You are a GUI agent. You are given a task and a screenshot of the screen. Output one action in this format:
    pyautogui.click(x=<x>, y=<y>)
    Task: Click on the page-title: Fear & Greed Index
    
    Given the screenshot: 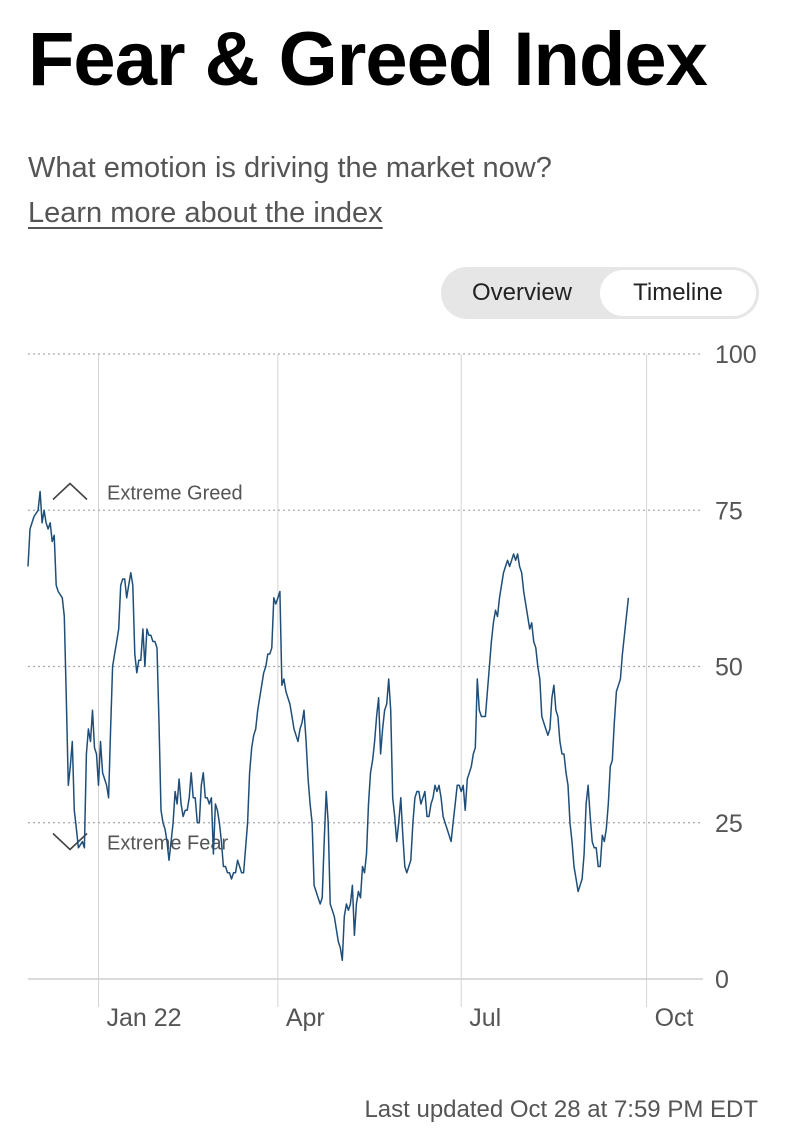 What is the action you would take?
    pyautogui.click(x=368, y=59)
    